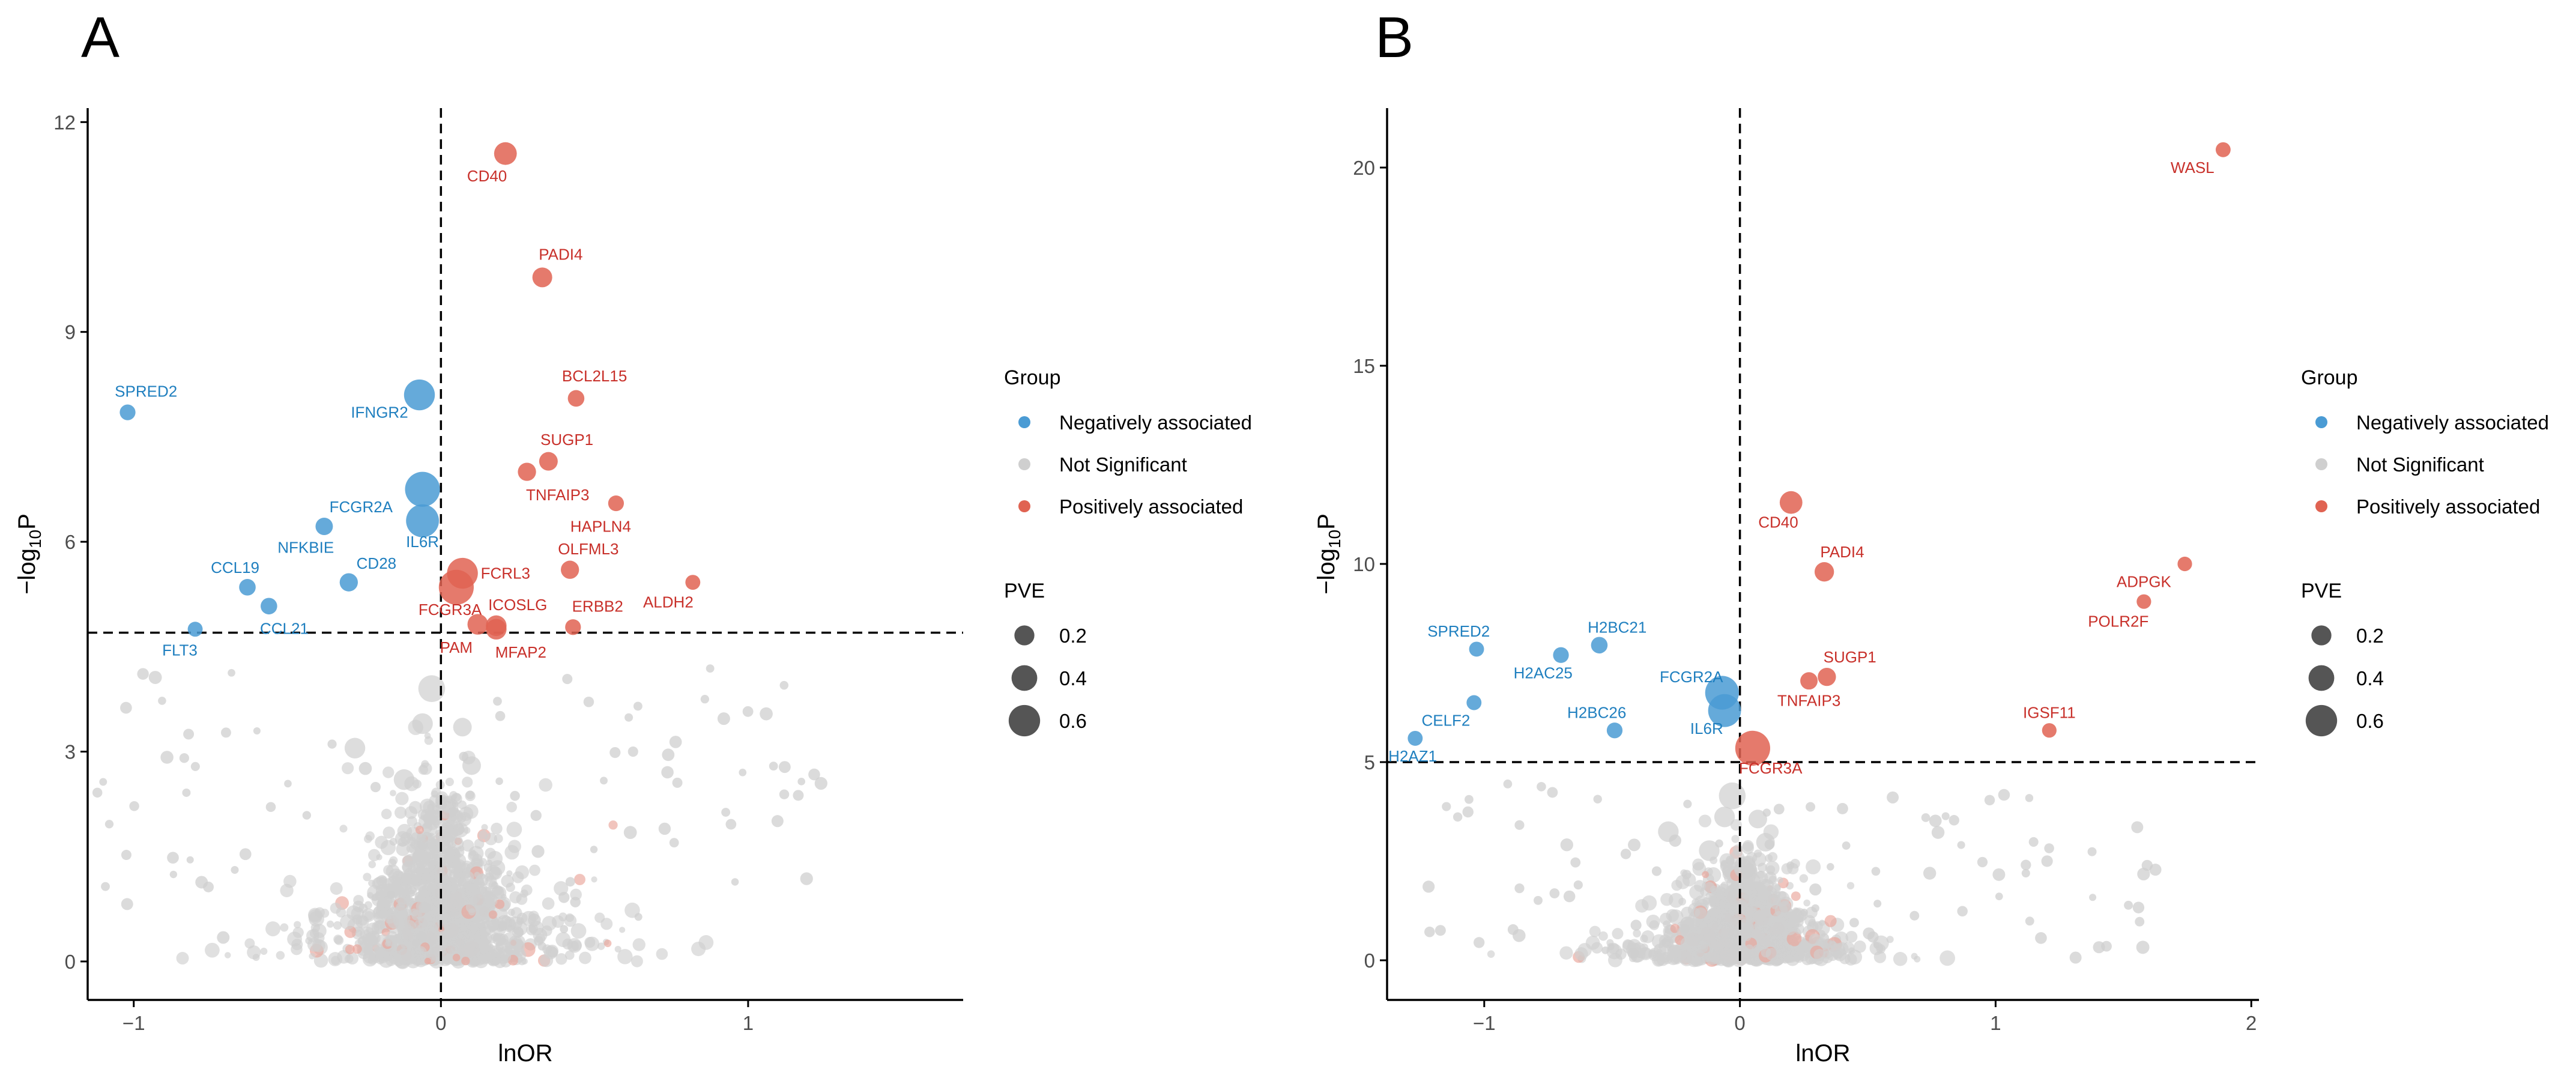 This screenshot has height=1075, width=2576. What do you see at coordinates (616, 503) in the screenshot?
I see `point-hapln4-a` at bounding box center [616, 503].